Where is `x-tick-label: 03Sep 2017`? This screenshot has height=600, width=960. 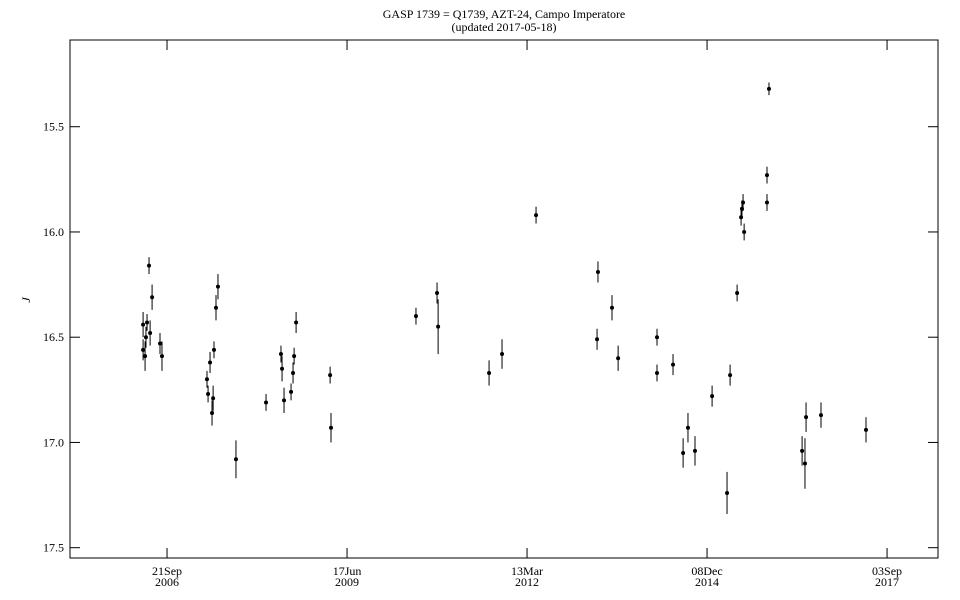 x-tick-label: 03Sep 2017 is located at coordinates (887, 576).